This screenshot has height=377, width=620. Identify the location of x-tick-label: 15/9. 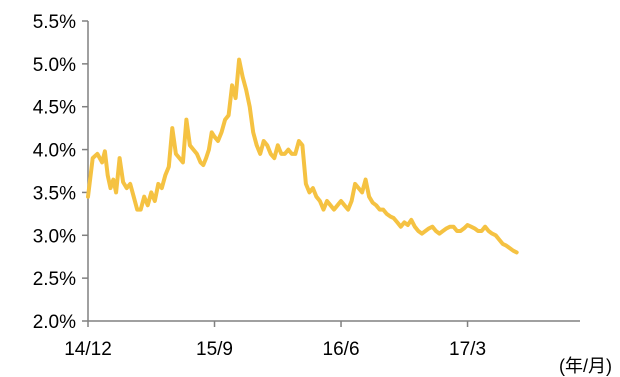
(214, 349).